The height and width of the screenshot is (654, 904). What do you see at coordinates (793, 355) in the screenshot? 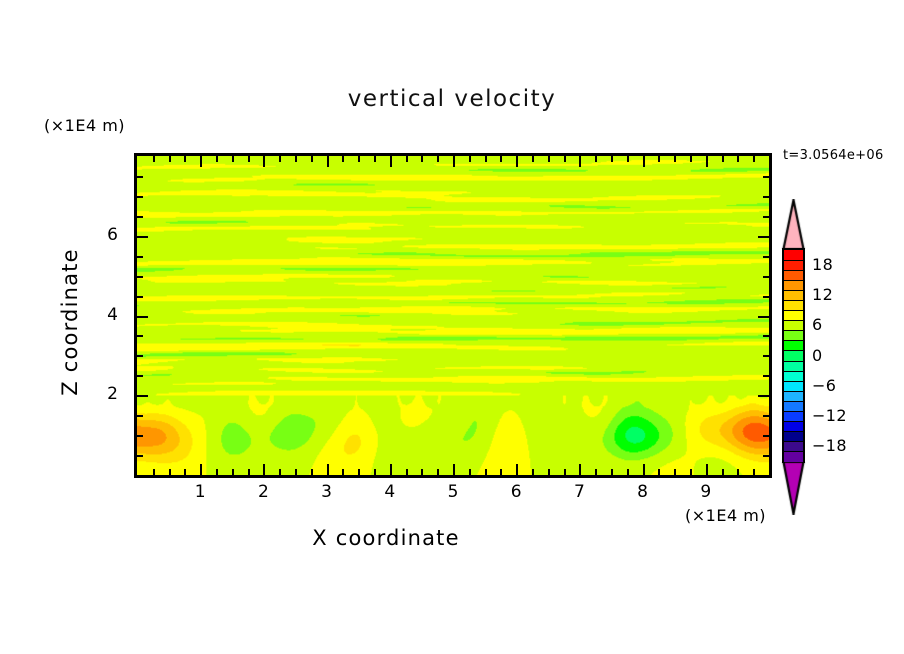
I see `colorbar` at bounding box center [793, 355].